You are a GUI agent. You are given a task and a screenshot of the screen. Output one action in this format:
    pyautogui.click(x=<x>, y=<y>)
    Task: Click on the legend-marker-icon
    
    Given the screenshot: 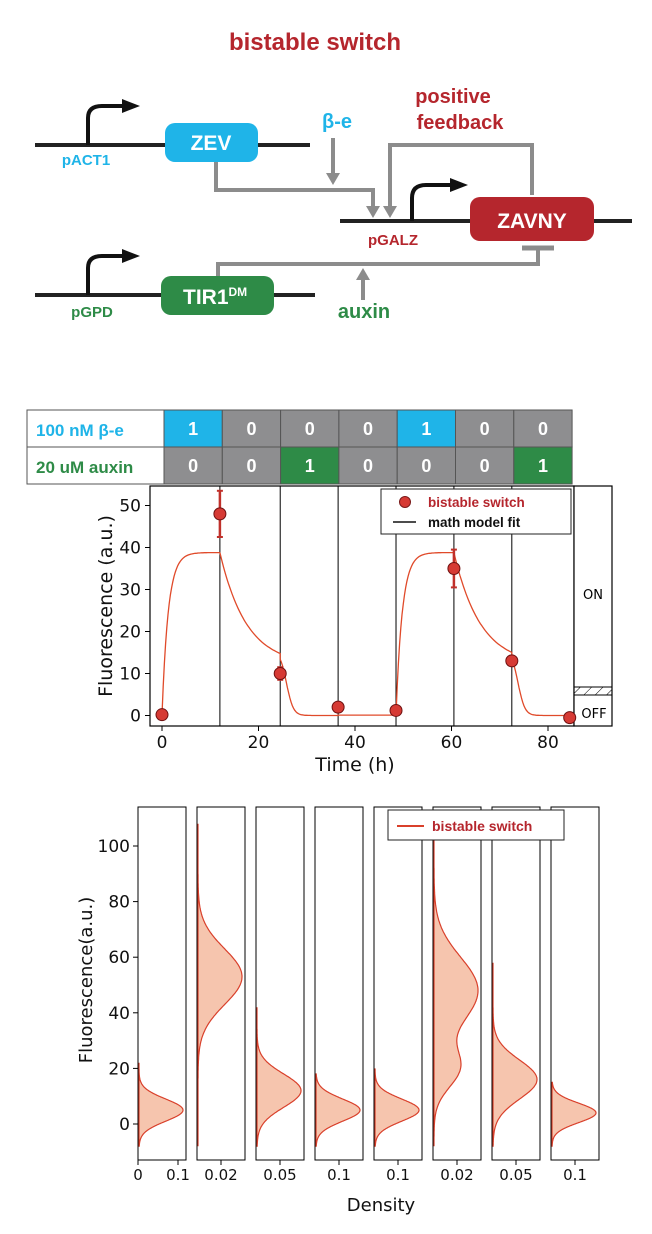 What is the action you would take?
    pyautogui.click(x=405, y=502)
    